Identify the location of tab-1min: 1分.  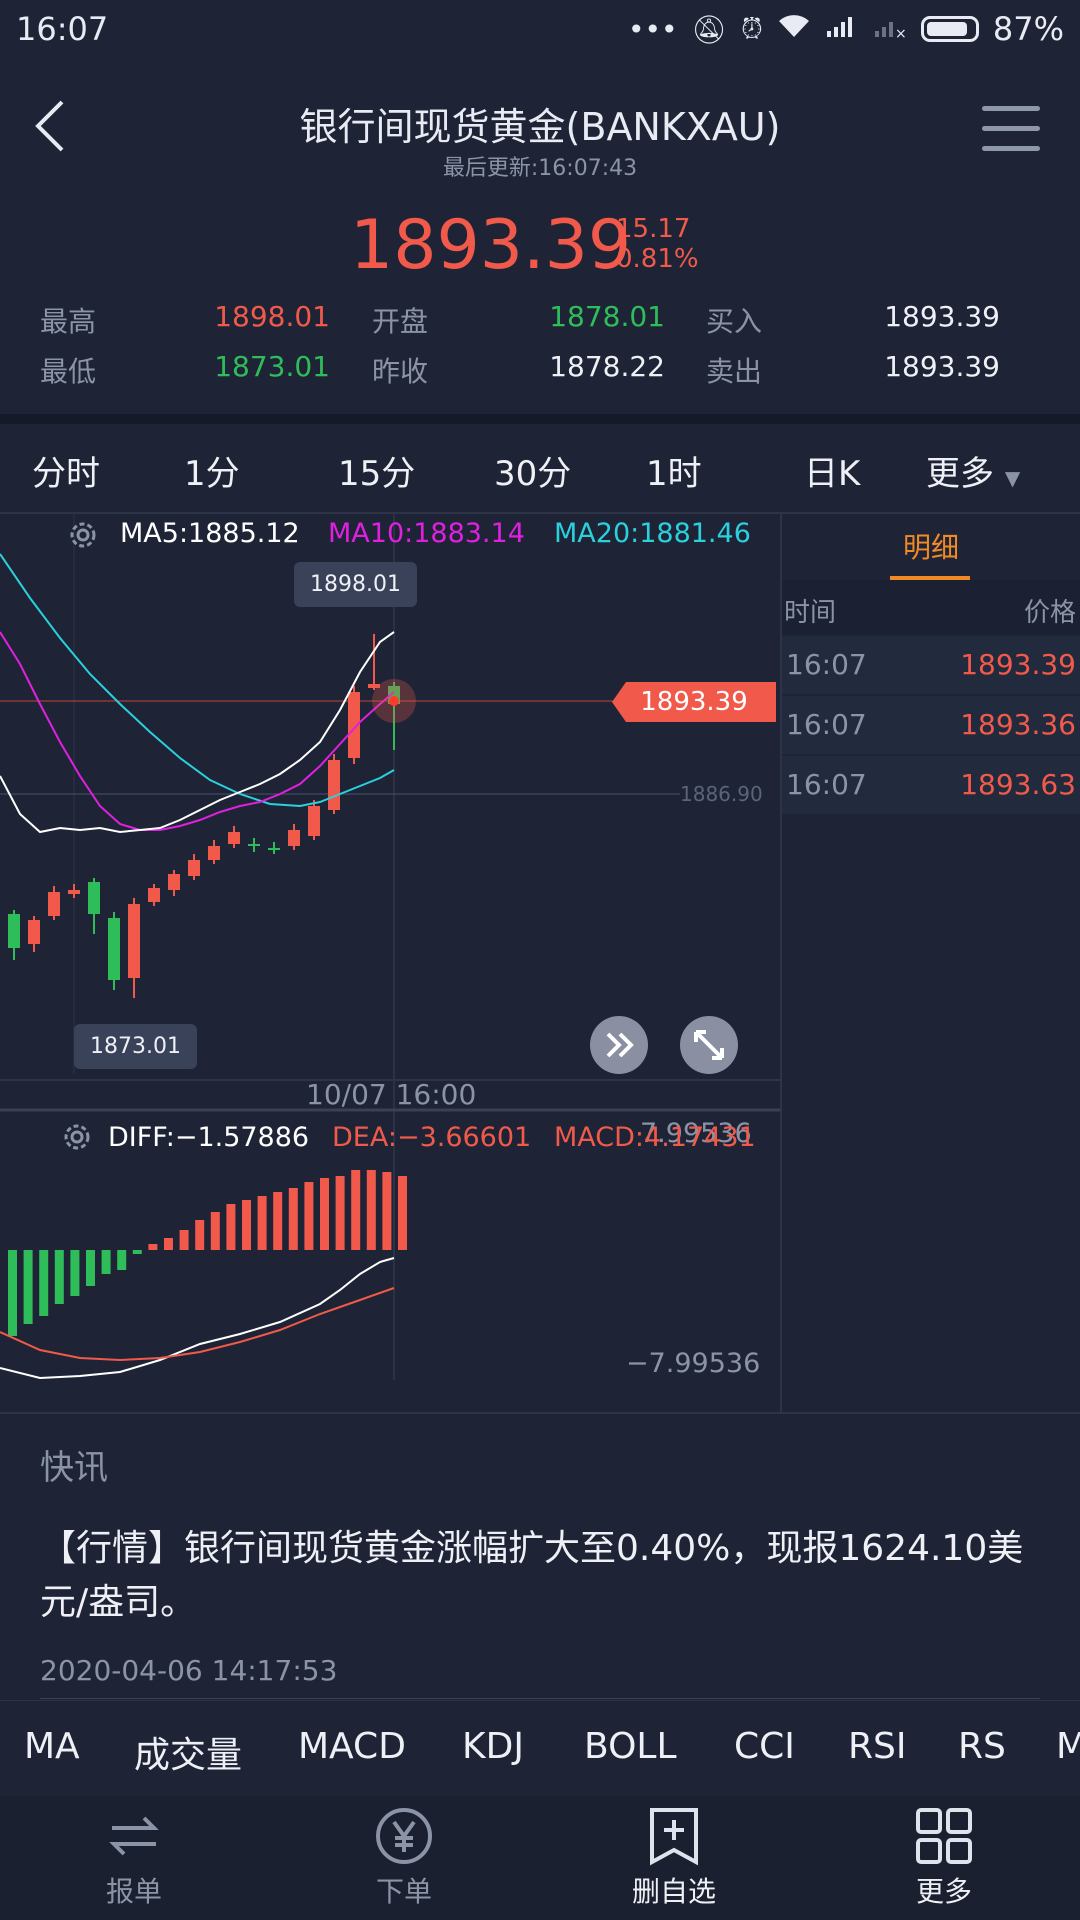
(212, 474).